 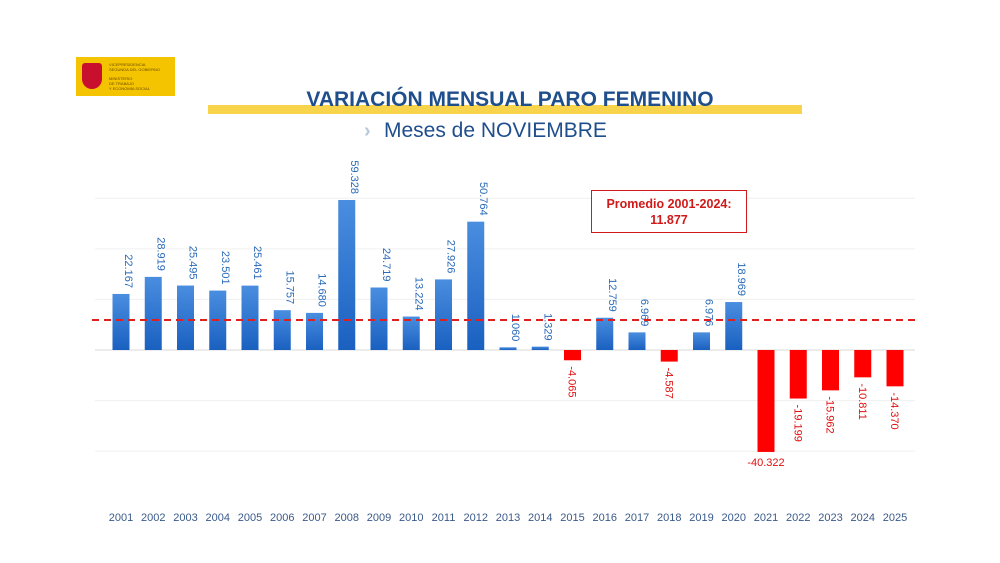 What do you see at coordinates (130, 88) in the screenshot?
I see `logo-line: Y ECONOMÍA SOCIAL` at bounding box center [130, 88].